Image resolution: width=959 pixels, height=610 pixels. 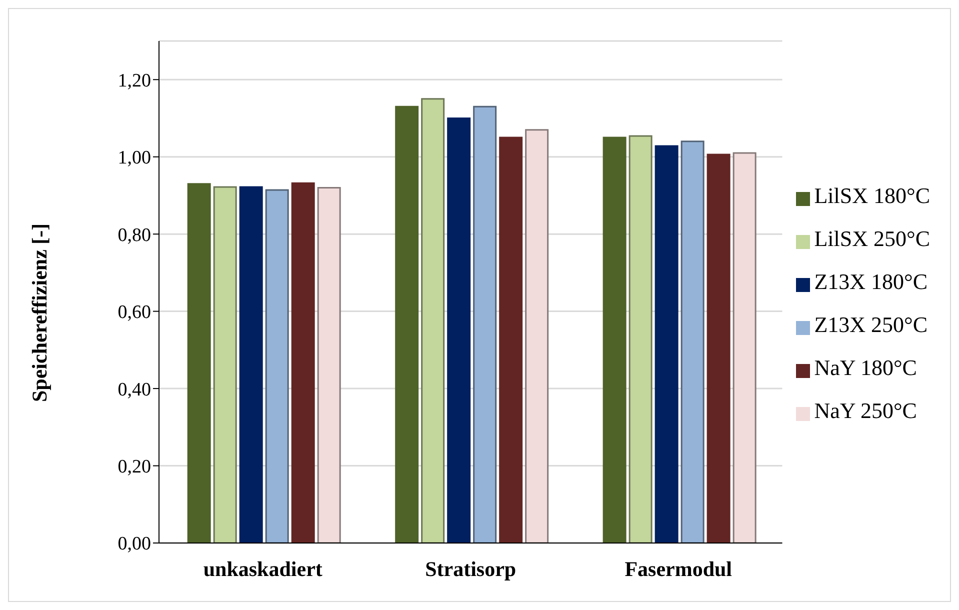 I want to click on legend-label: NaY 250°C, so click(x=865, y=410).